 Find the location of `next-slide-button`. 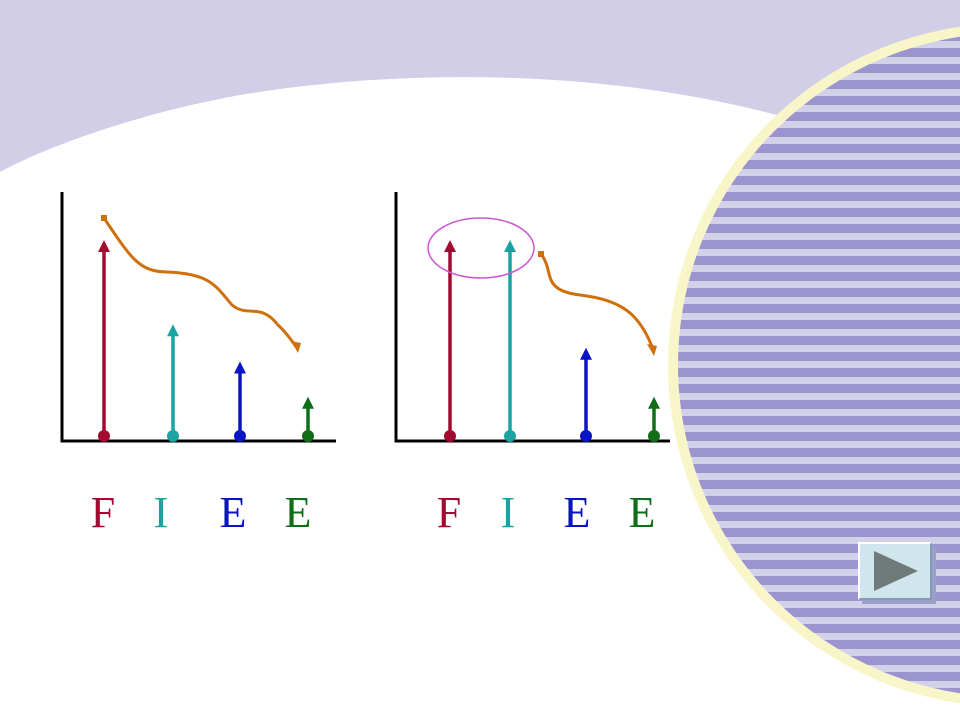

next-slide-button is located at coordinates (895, 571).